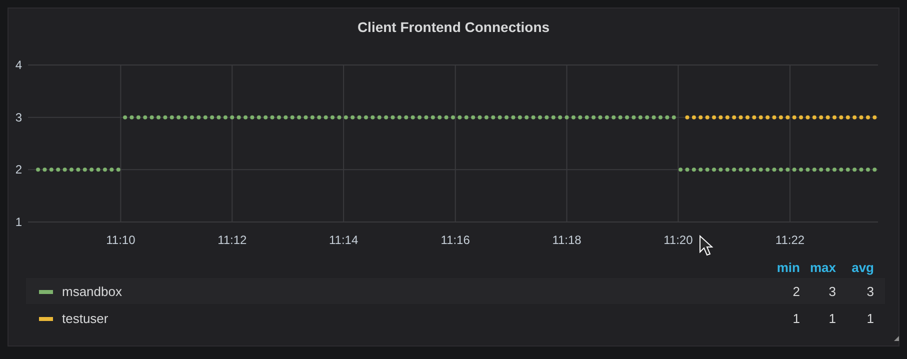 The width and height of the screenshot is (907, 359). What do you see at coordinates (233, 240) in the screenshot?
I see `x-tick-label: 11:12` at bounding box center [233, 240].